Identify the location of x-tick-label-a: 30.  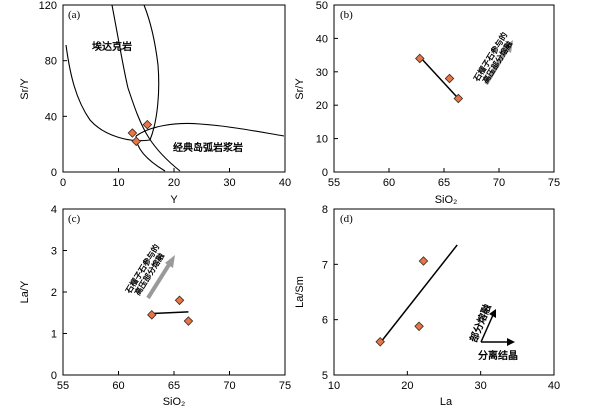
(229, 183).